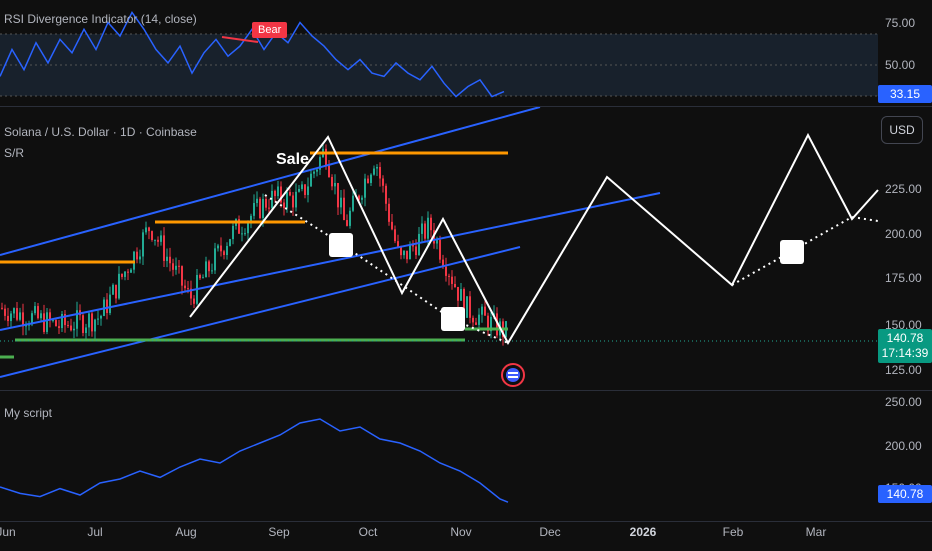 The height and width of the screenshot is (551, 932). Describe the element at coordinates (733, 532) in the screenshot. I see `time-label-feb: Feb` at that location.